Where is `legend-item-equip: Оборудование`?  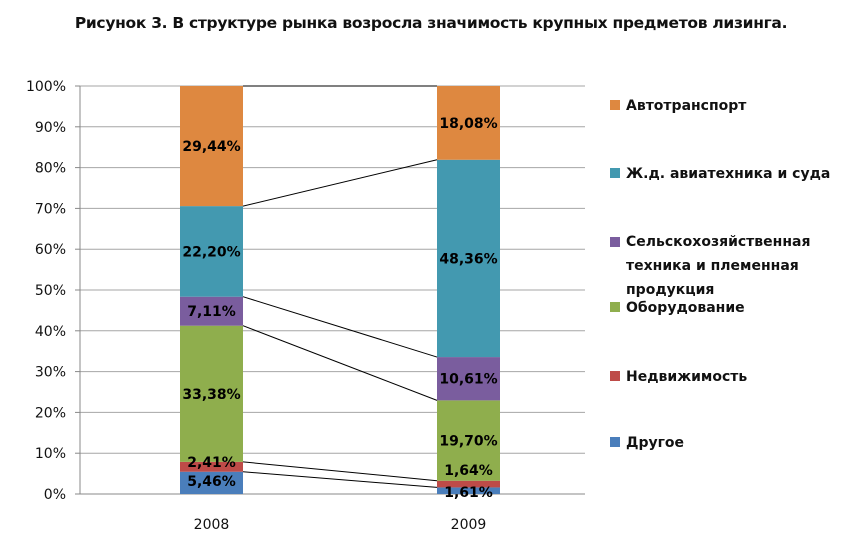 legend-item-equip: Оборудование is located at coordinates (730, 308).